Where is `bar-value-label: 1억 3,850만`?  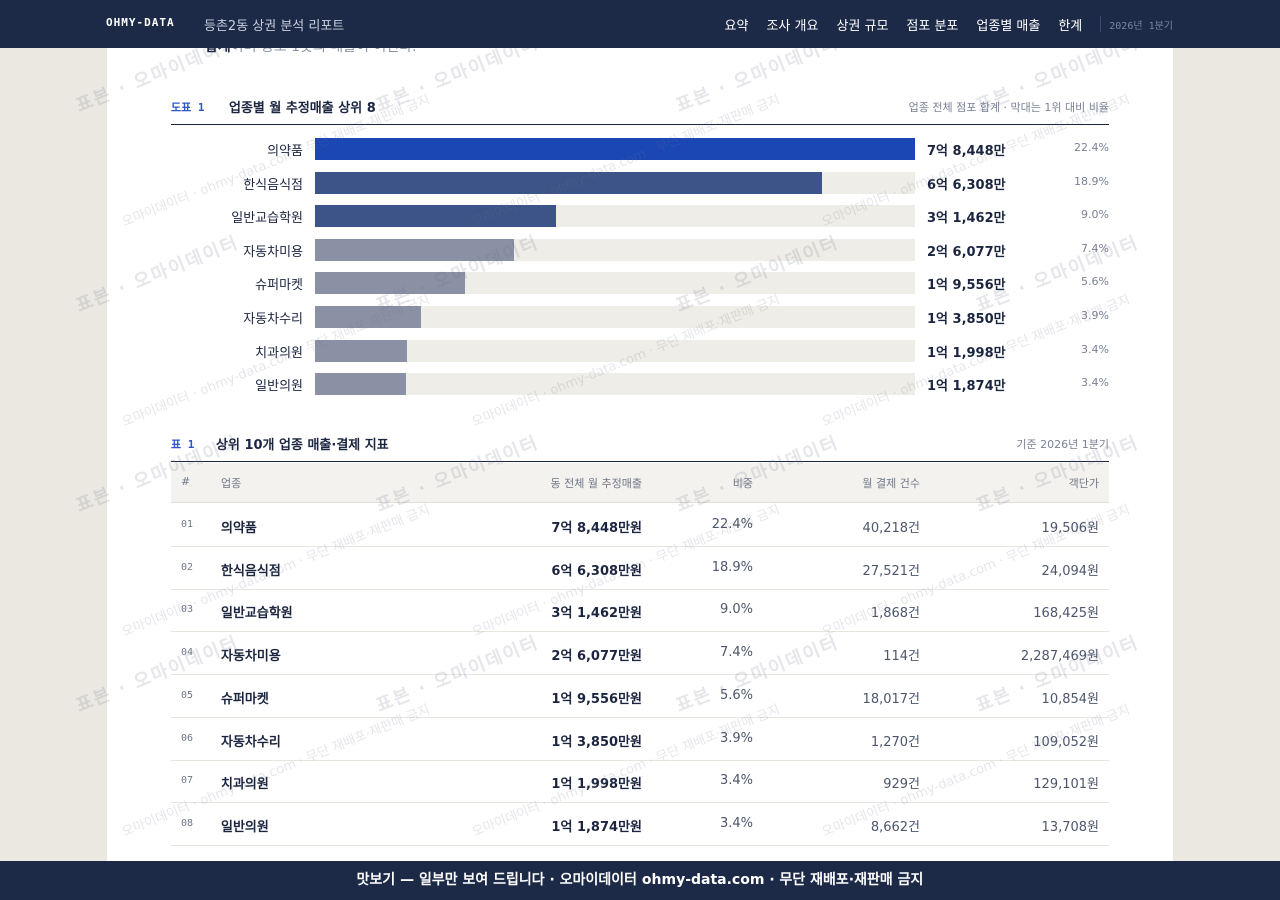 bar-value-label: 1억 3,850만 is located at coordinates (966, 319).